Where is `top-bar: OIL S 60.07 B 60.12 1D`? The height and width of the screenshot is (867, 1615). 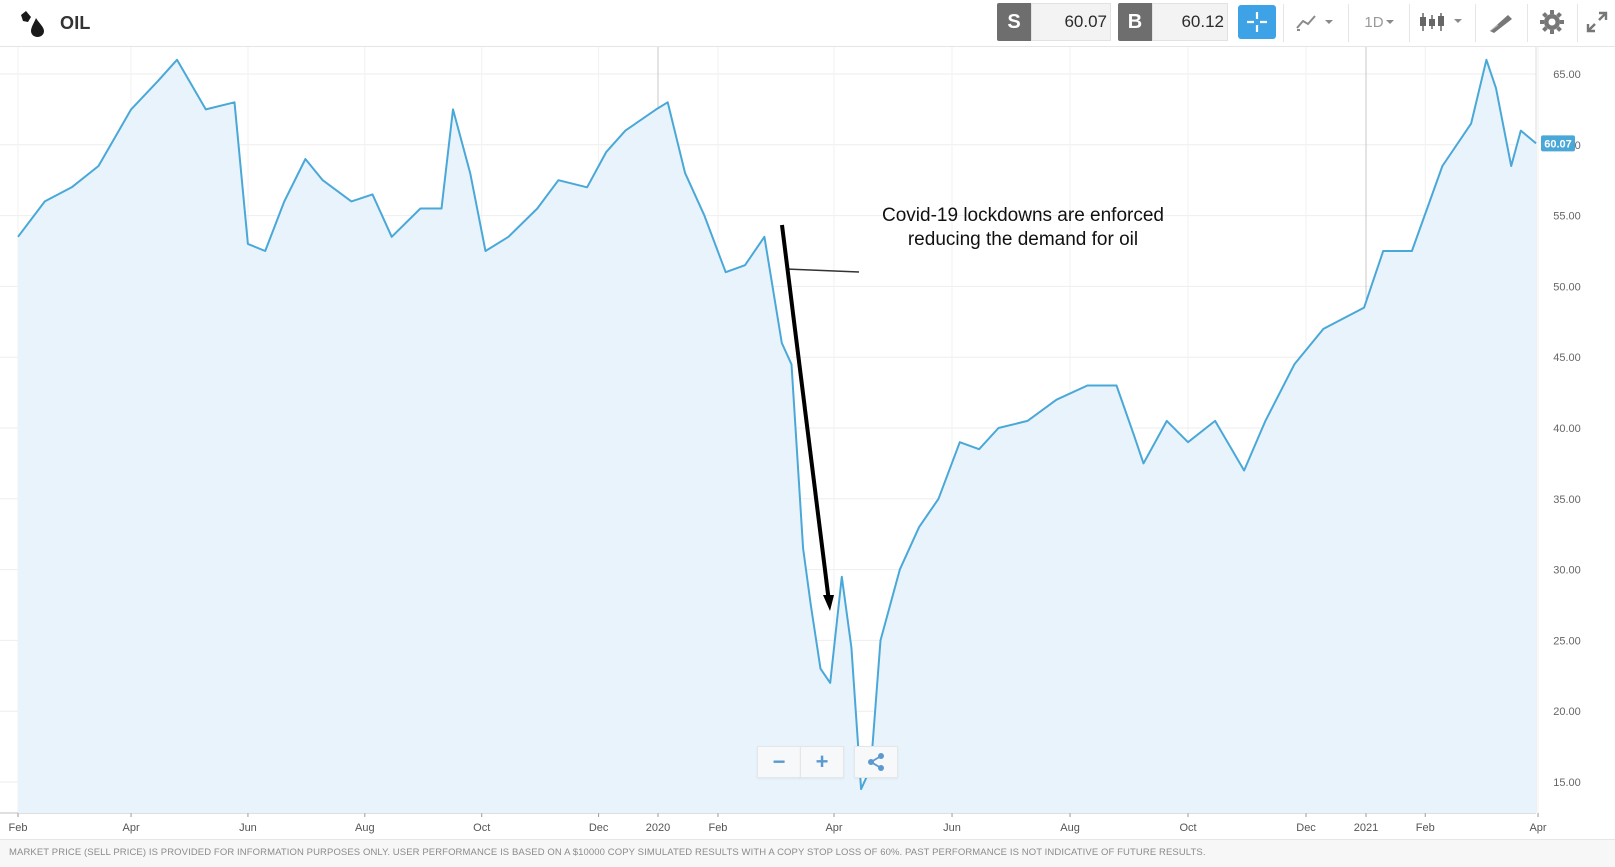 top-bar: OIL S 60.07 B 60.12 1D is located at coordinates (807, 23).